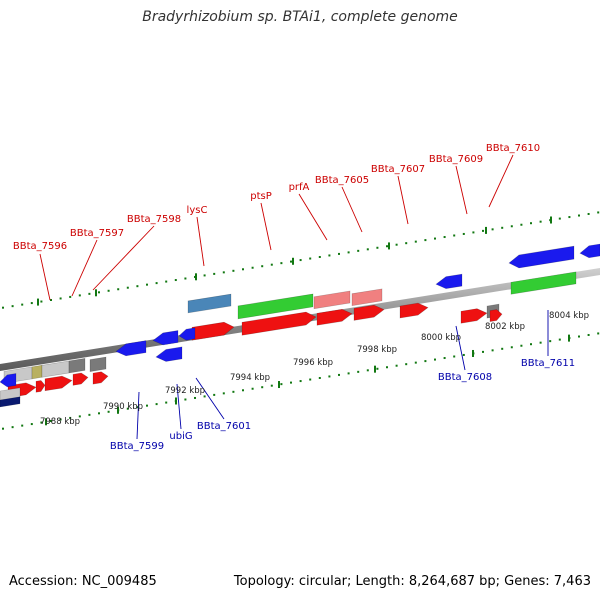  Describe the element at coordinates (200, 241) in the screenshot. I see `label-lysc-leader` at that location.